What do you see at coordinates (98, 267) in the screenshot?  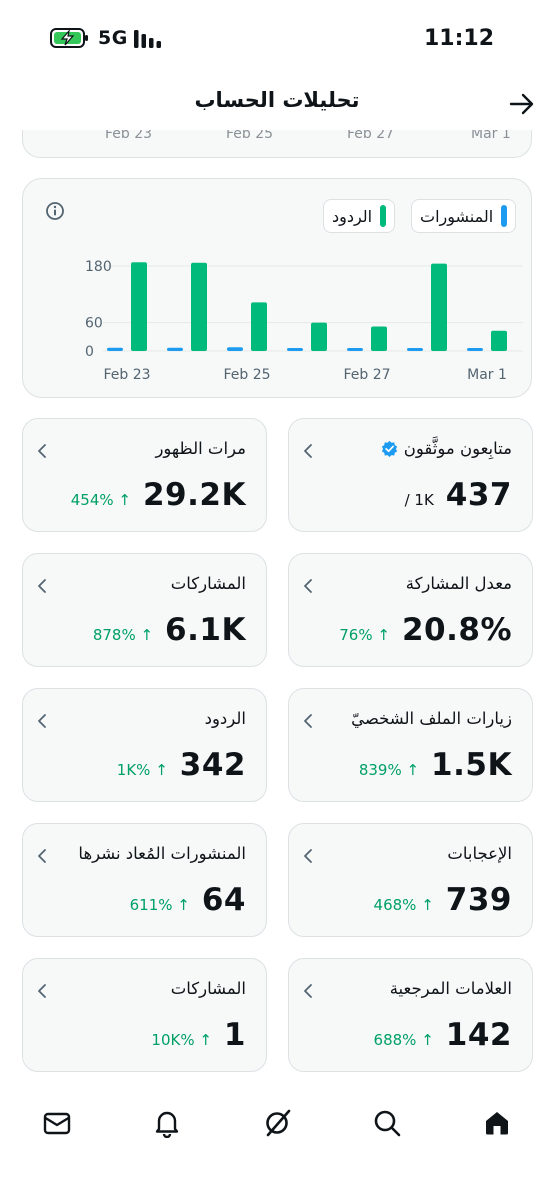 I see `y-tick-label: 180` at bounding box center [98, 267].